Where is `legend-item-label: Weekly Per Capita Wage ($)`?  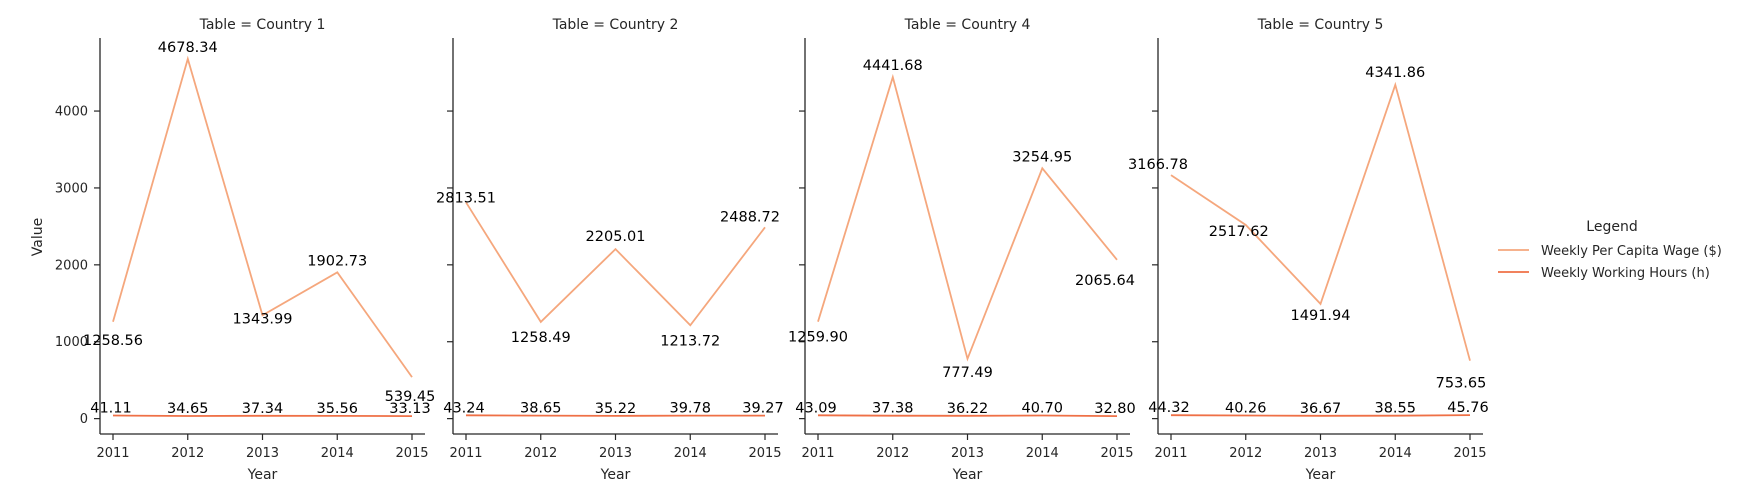
legend-item-label: Weekly Per Capita Wage ($) is located at coordinates (1631, 251).